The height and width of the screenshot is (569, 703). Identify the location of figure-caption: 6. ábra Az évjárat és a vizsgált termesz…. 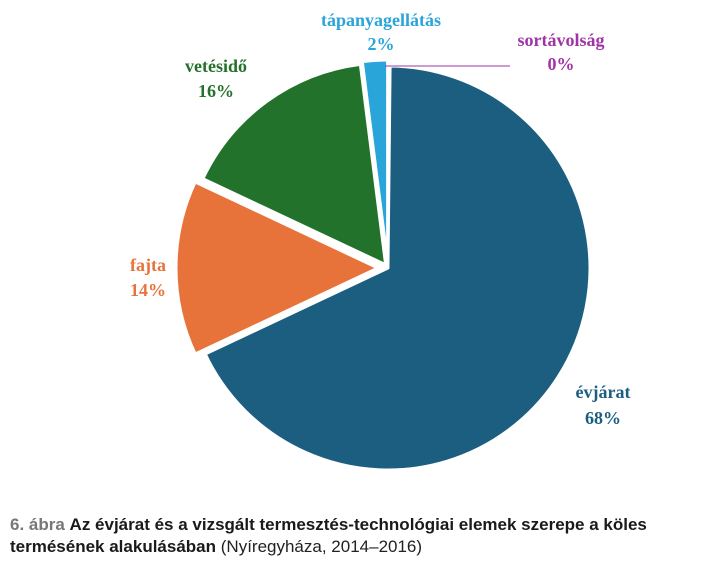
(355, 536).